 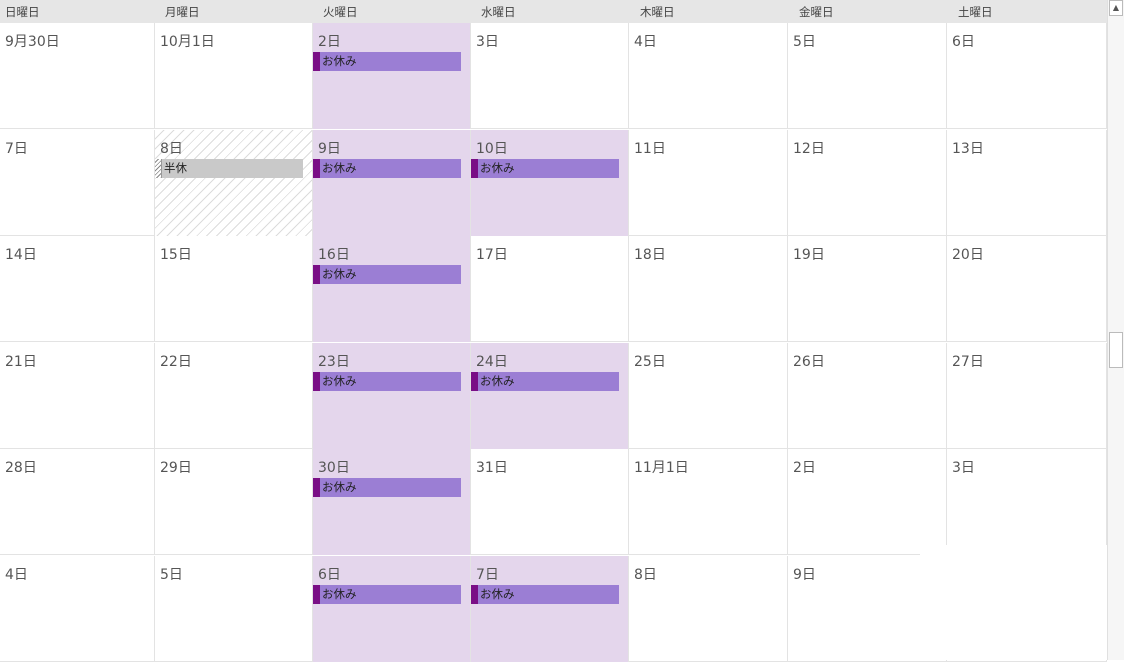 I want to click on weekday-mon: 月曜日, so click(x=182, y=12).